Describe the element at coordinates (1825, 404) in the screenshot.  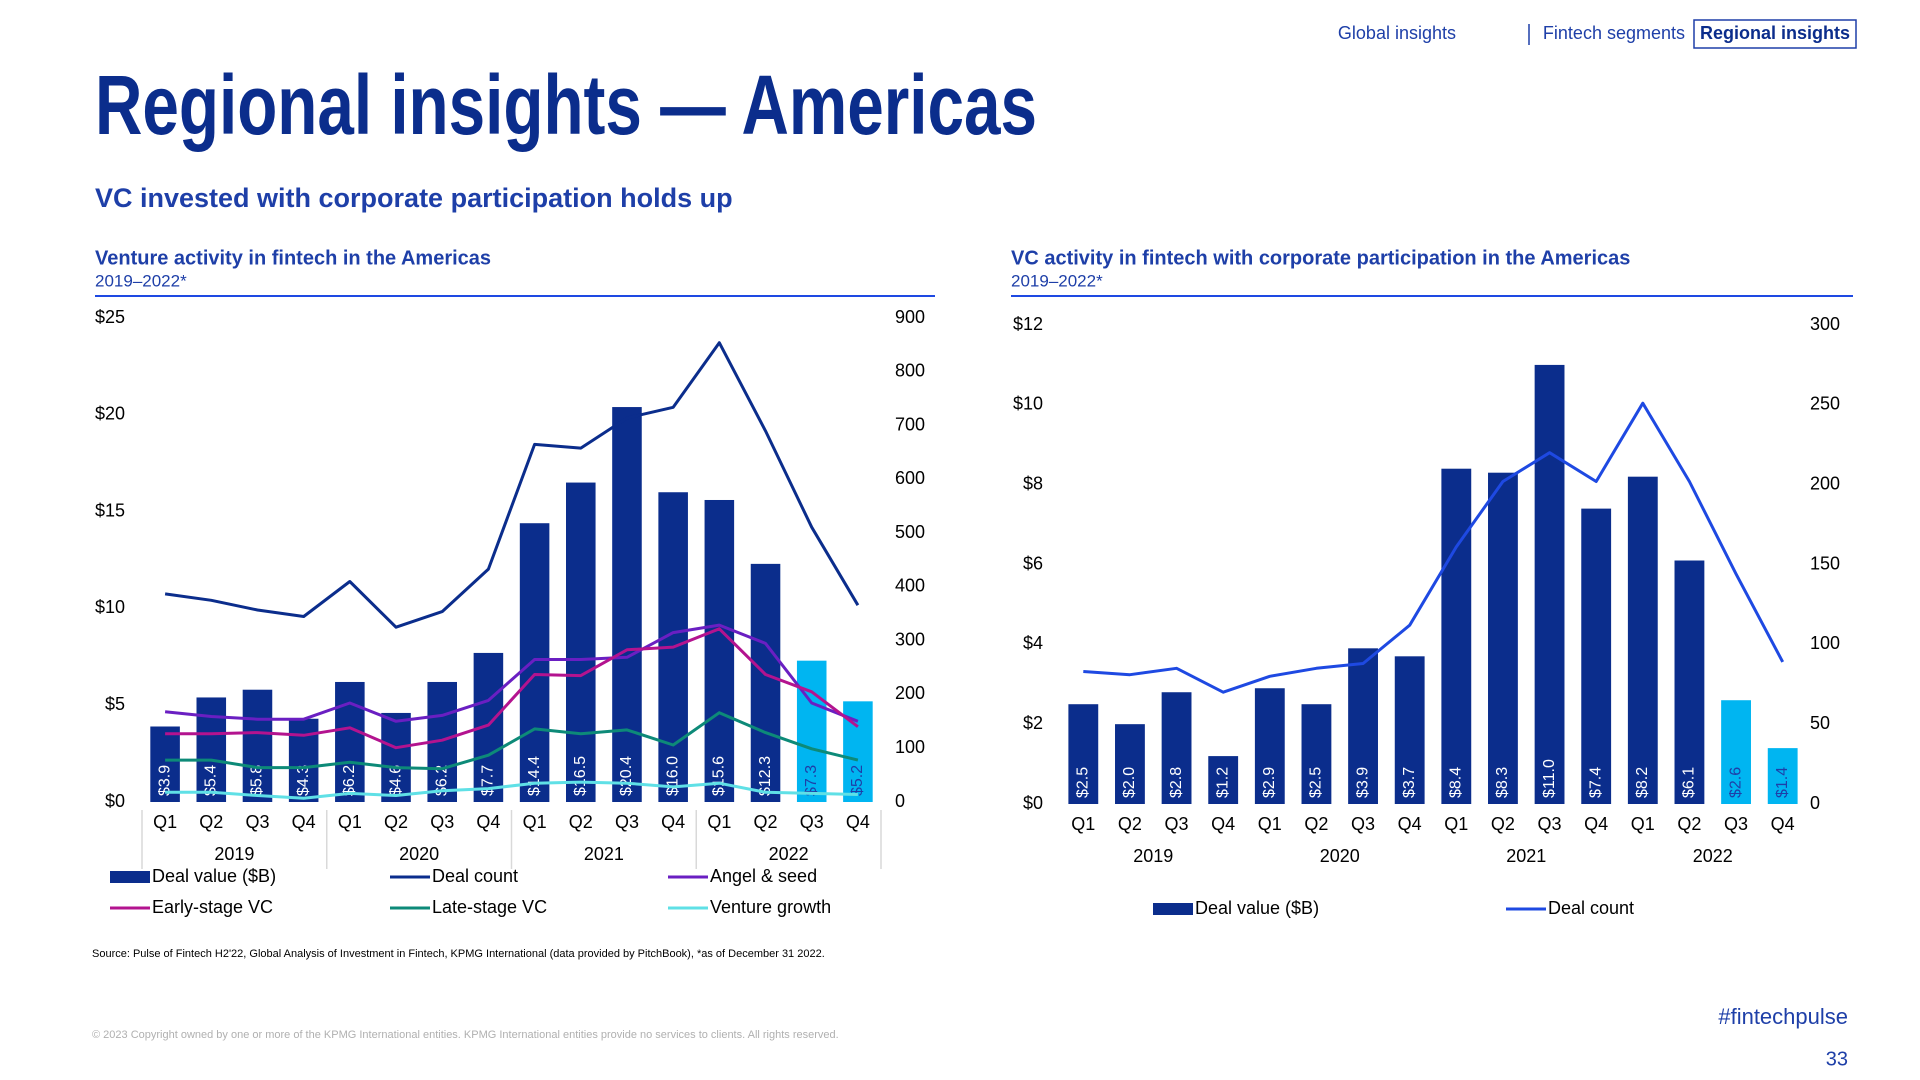
I see `y2-tick-label: 250` at that location.